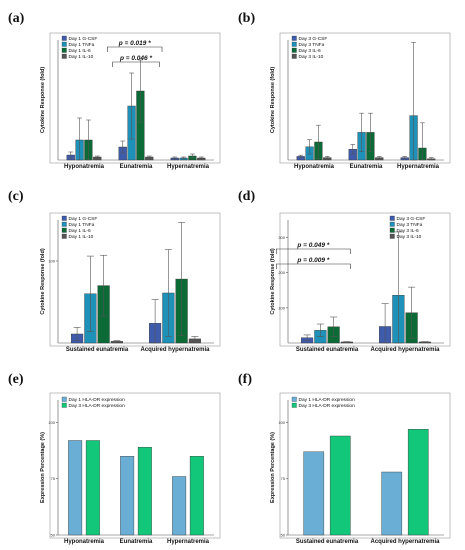 The height and width of the screenshot is (550, 465). Describe the element at coordinates (16, 196) in the screenshot. I see `panel-label: (c)` at that location.